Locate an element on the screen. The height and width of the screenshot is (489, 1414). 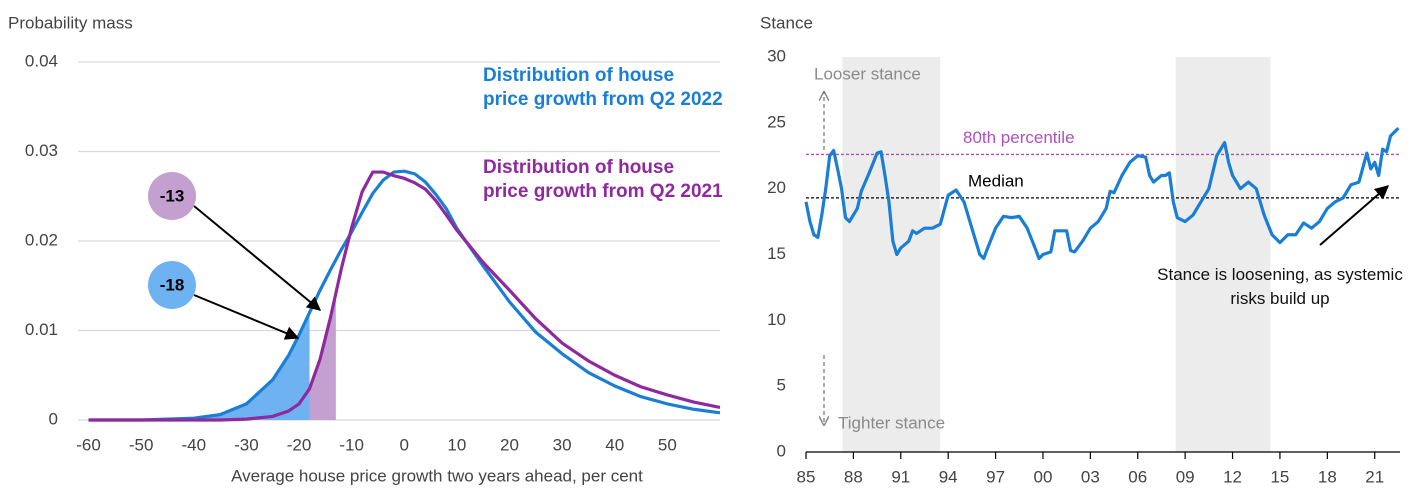
x-tick-label: 40 is located at coordinates (614, 444).